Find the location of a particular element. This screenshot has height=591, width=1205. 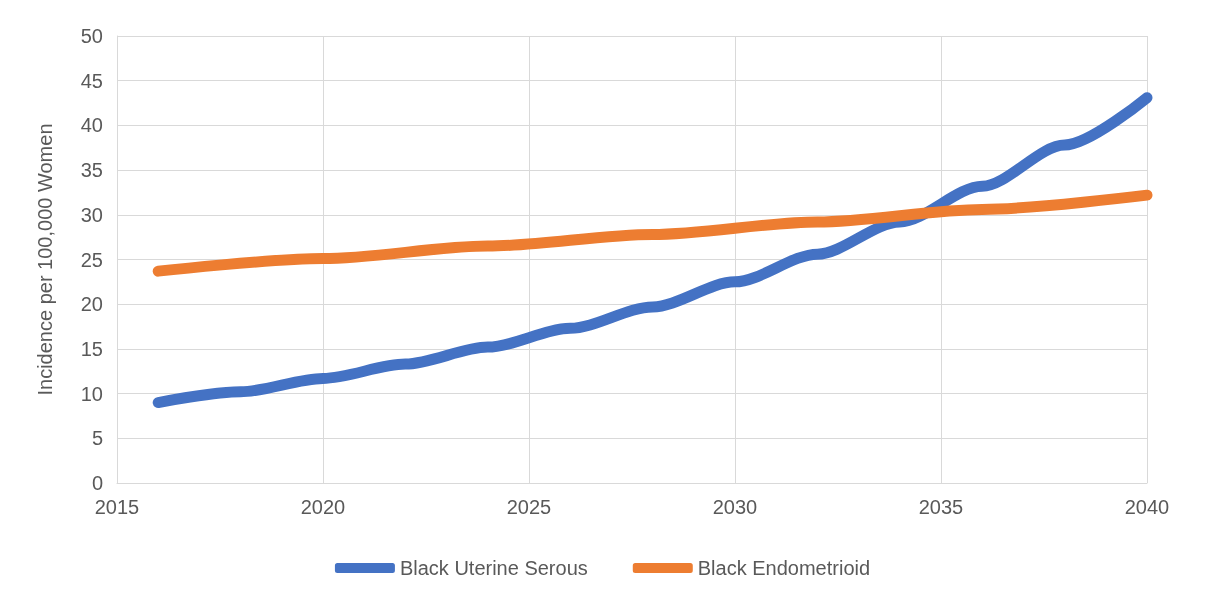

y-tick-label: 5 is located at coordinates (97, 438).